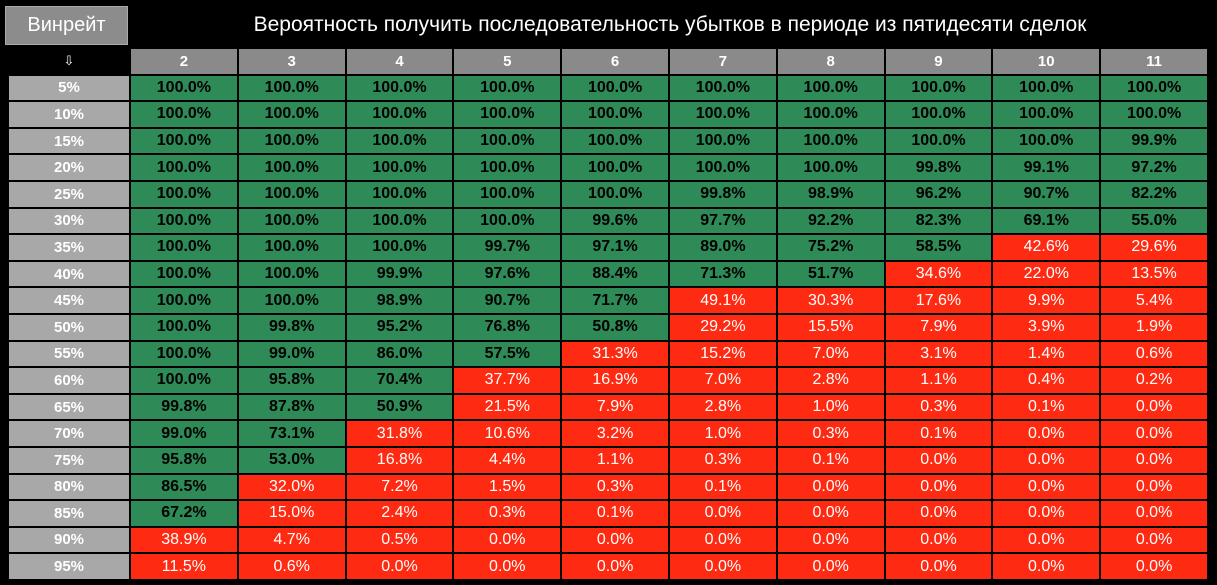 The image size is (1217, 585). I want to click on table-cell: 22.0%, so click(1046, 274).